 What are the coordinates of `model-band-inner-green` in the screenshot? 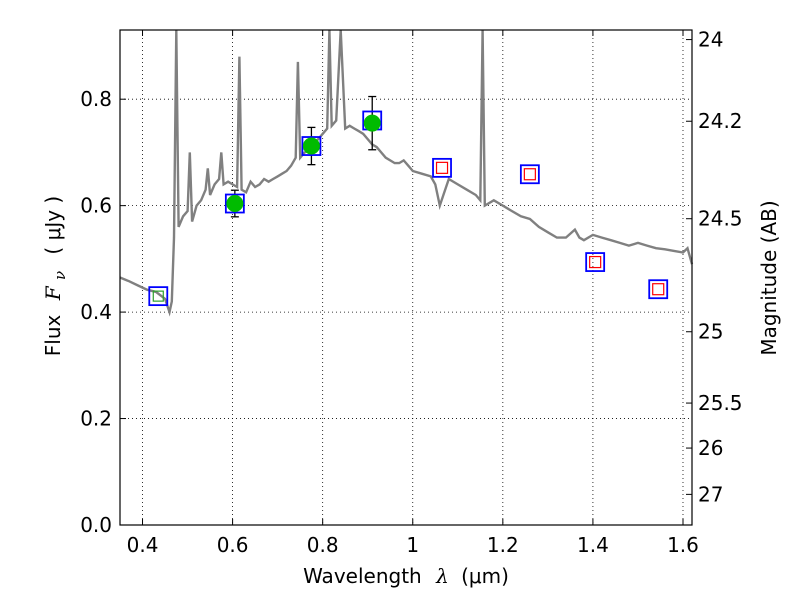 It's located at (158, 296).